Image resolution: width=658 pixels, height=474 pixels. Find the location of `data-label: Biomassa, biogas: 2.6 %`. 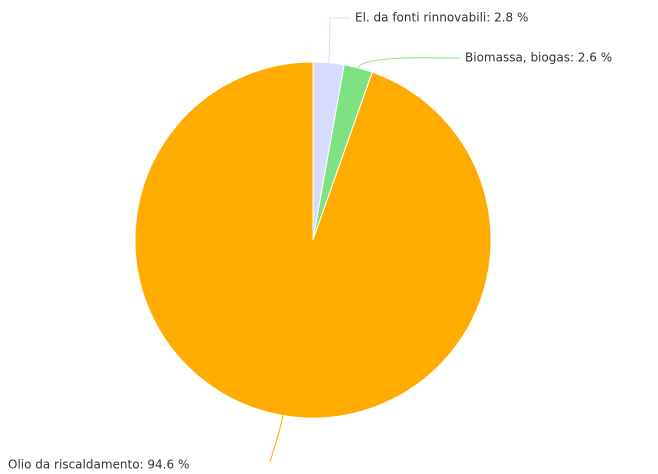

data-label: Biomassa, biogas: 2.6 % is located at coordinates (538, 58).